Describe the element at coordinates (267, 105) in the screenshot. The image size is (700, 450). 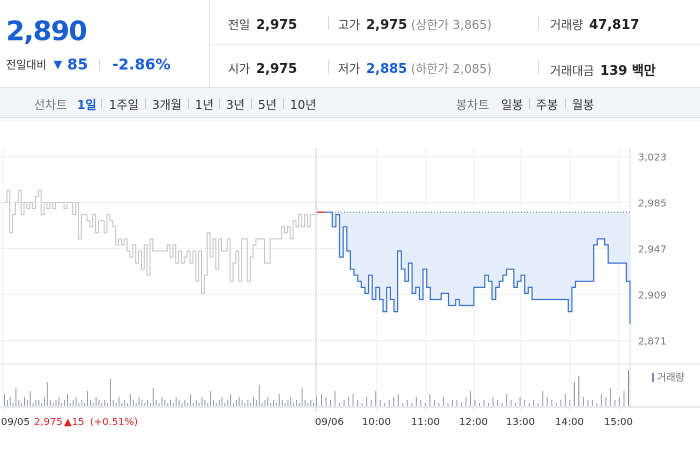
I see `period-tab-5y: 5년` at that location.